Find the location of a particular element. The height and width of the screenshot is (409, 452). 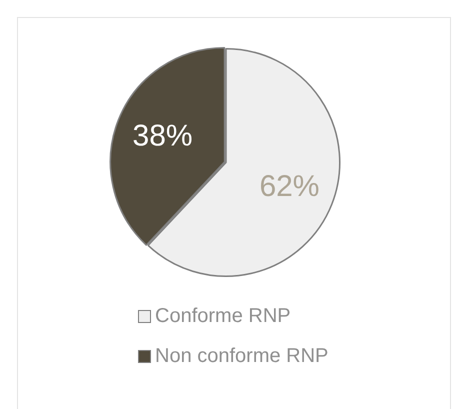

data-label: 62% is located at coordinates (289, 186).